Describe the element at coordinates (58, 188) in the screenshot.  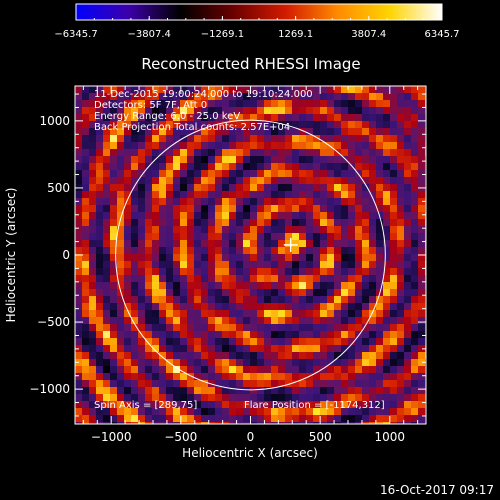
I see `y-tick-label: 500` at that location.